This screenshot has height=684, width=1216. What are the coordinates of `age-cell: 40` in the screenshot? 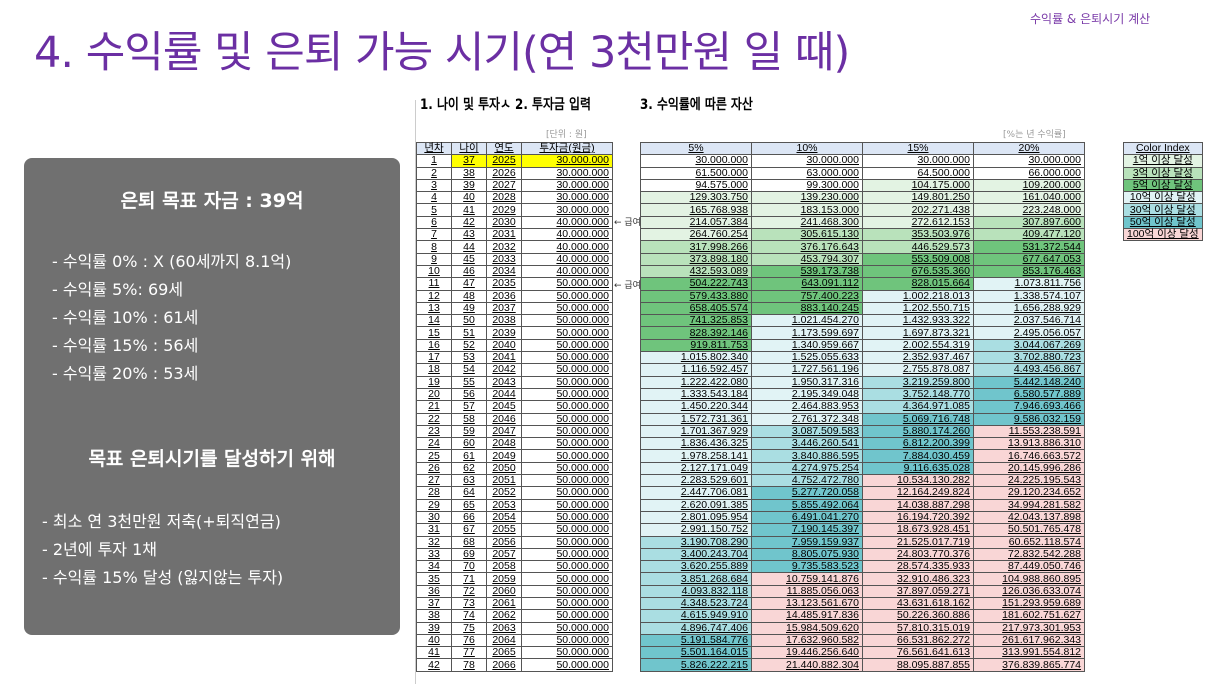 It's located at (469, 198).